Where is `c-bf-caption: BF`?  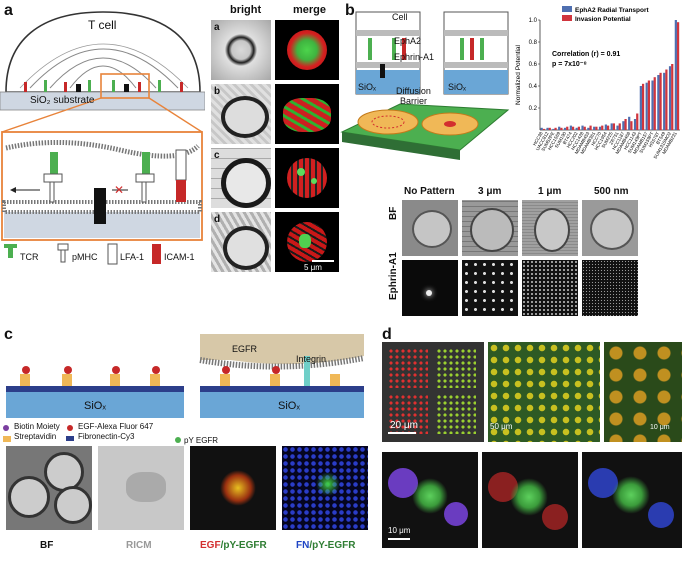
c-bf-caption: BF is located at coordinates (47, 545).